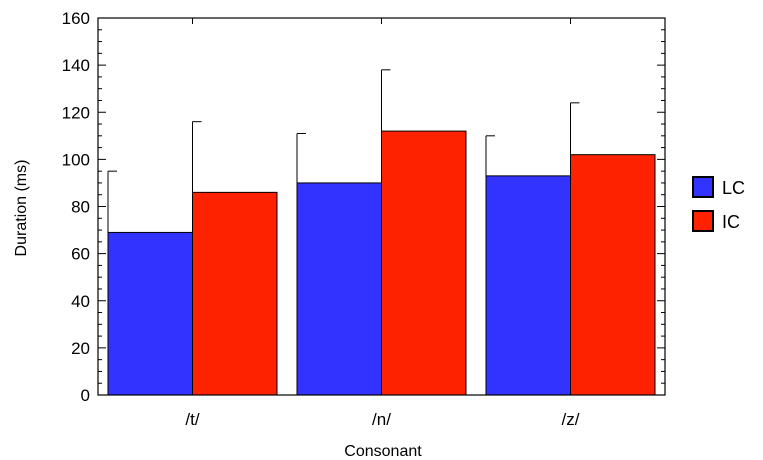  Describe the element at coordinates (76, 18) in the screenshot. I see `y-tick-label-9: 160` at that location.